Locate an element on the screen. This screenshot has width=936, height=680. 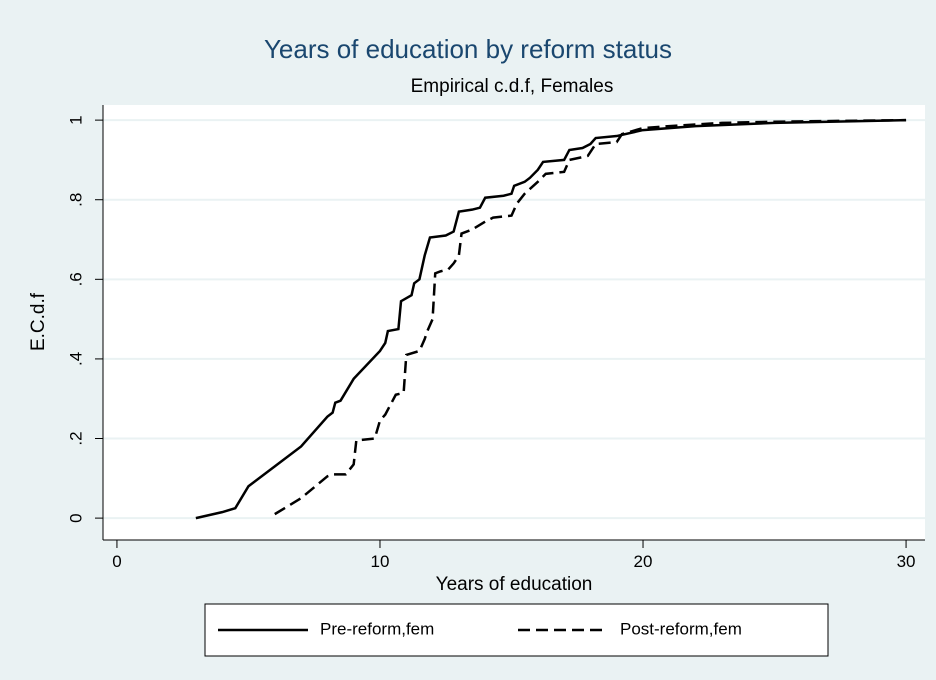
y-tick-label: .4 is located at coordinates (75, 359).